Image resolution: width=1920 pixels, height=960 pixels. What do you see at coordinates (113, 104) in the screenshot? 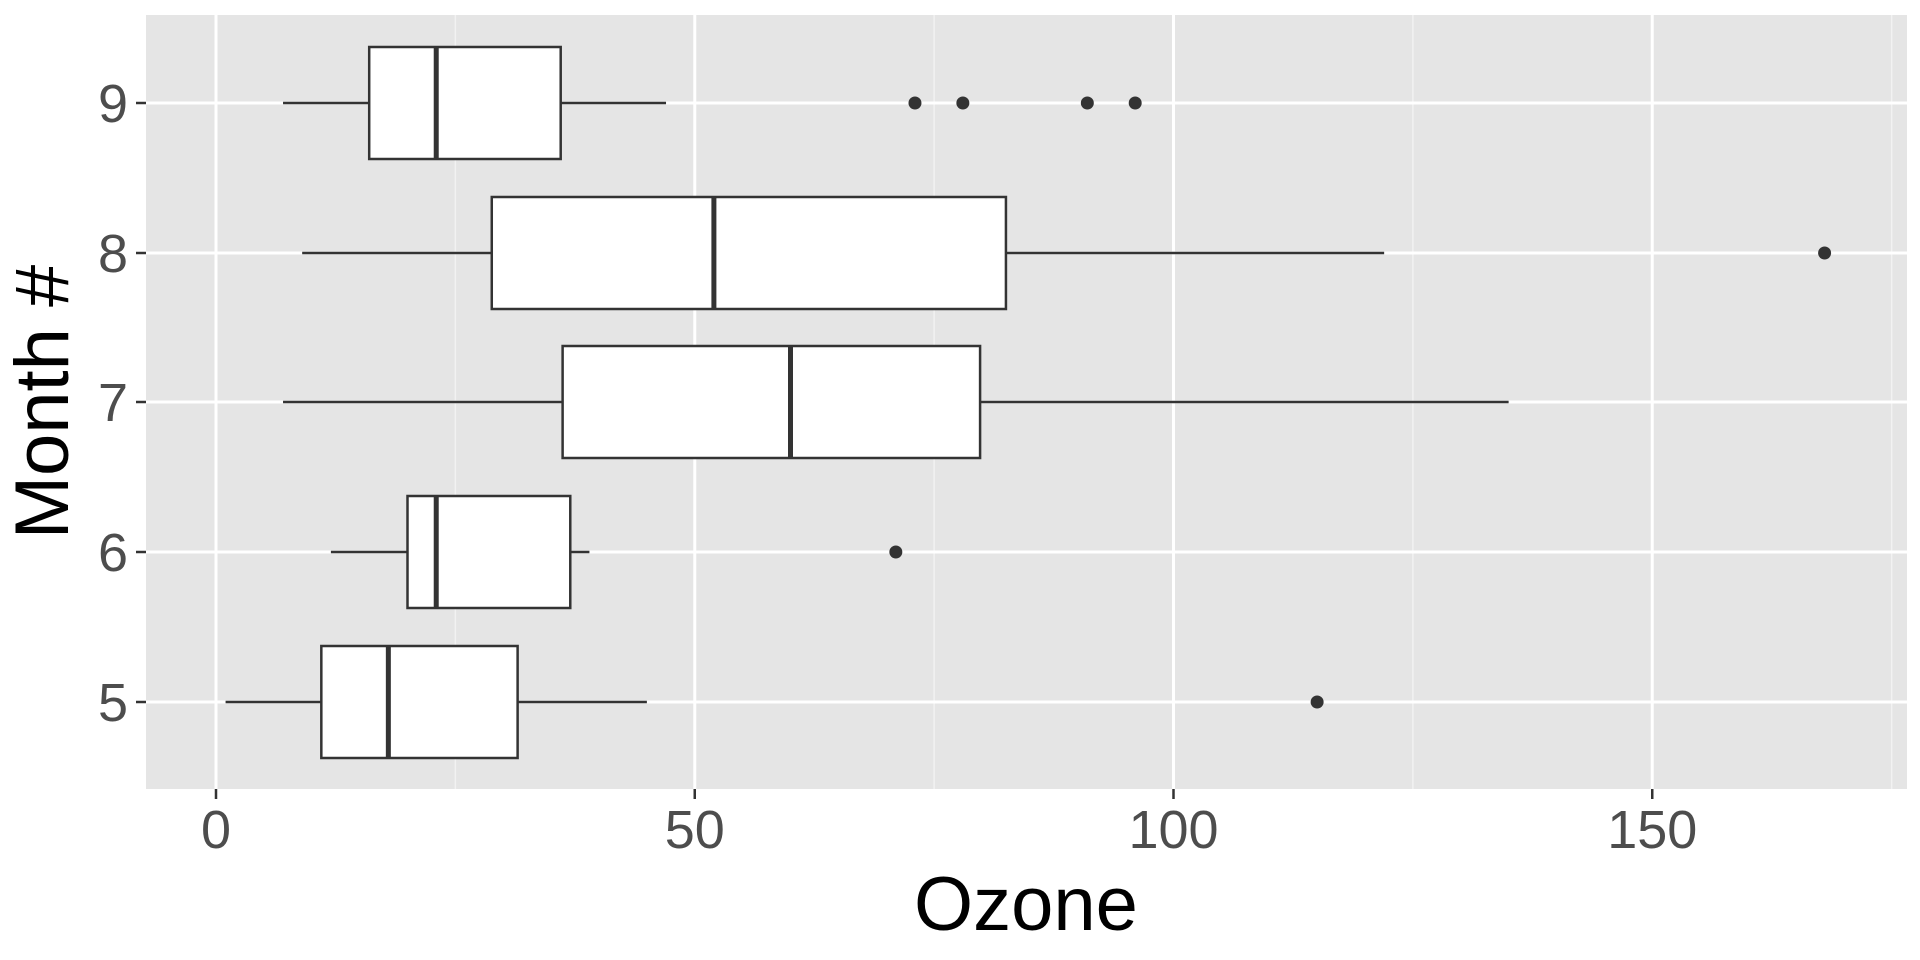
I see `y-tick-label-9: 9` at bounding box center [113, 104].